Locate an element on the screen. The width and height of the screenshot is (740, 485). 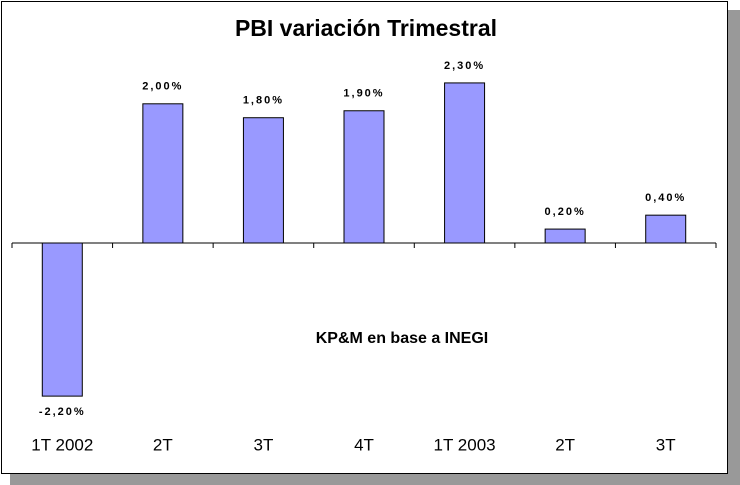
annotation: KP&M en base a INEGI is located at coordinates (402, 338).